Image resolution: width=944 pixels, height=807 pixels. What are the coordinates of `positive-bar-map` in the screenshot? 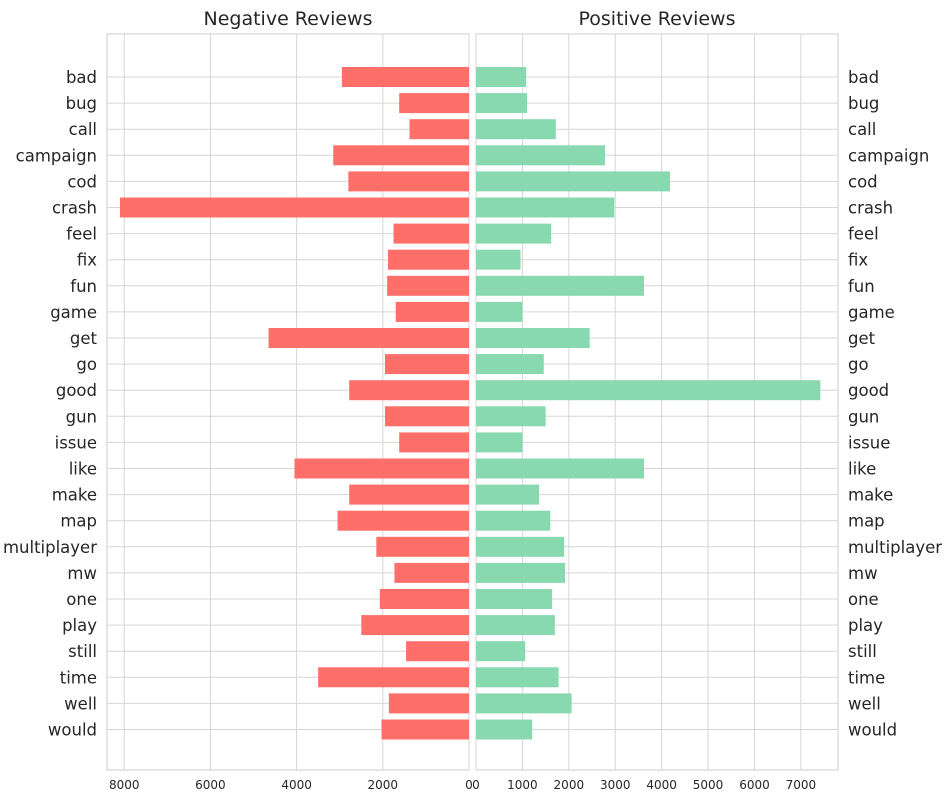 It's located at (513, 520).